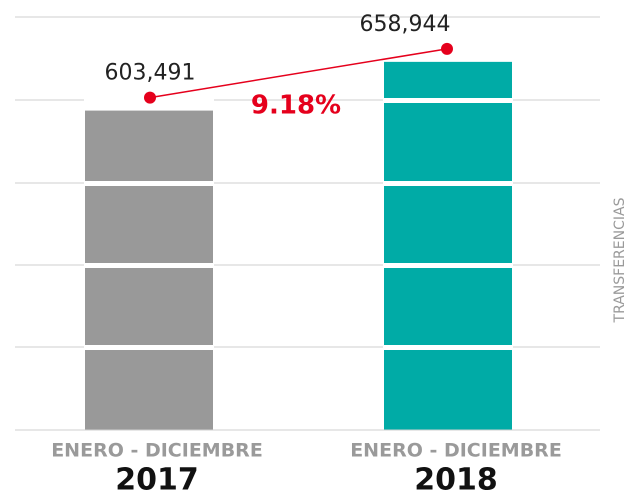 This screenshot has height=495, width=635. I want to click on bar, so click(149, 270).